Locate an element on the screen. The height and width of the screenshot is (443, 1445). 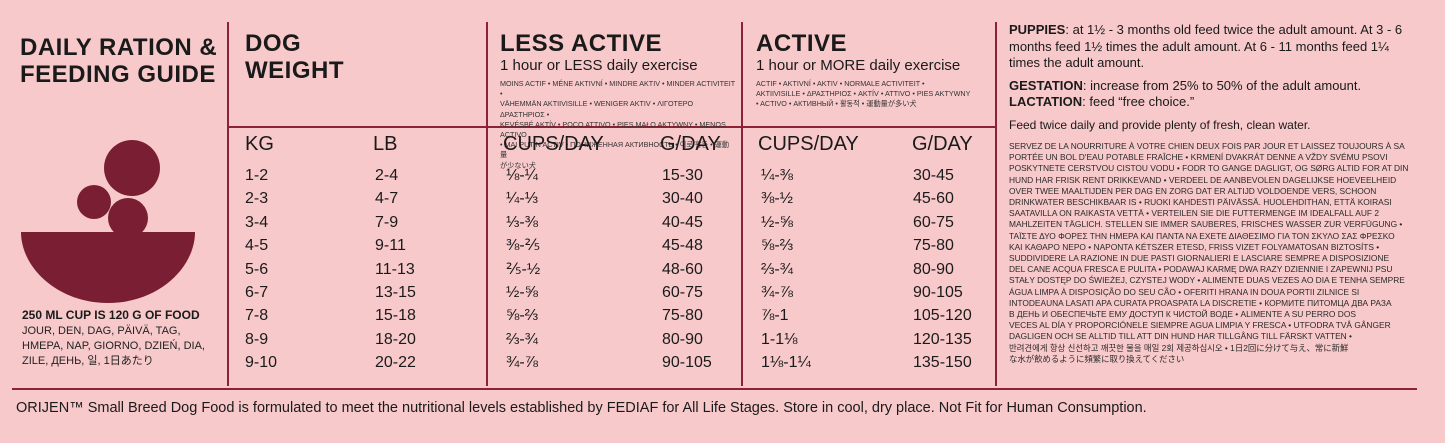
table-cell: 4-5 is located at coordinates (257, 246).